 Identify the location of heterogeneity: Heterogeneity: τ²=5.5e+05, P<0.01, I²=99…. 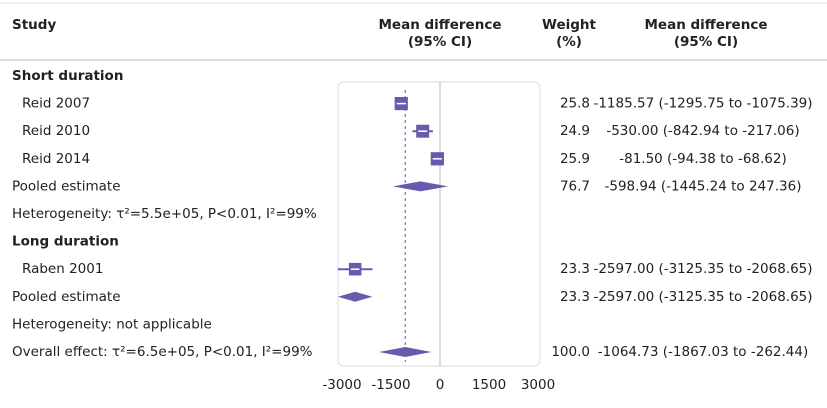
(164, 214).